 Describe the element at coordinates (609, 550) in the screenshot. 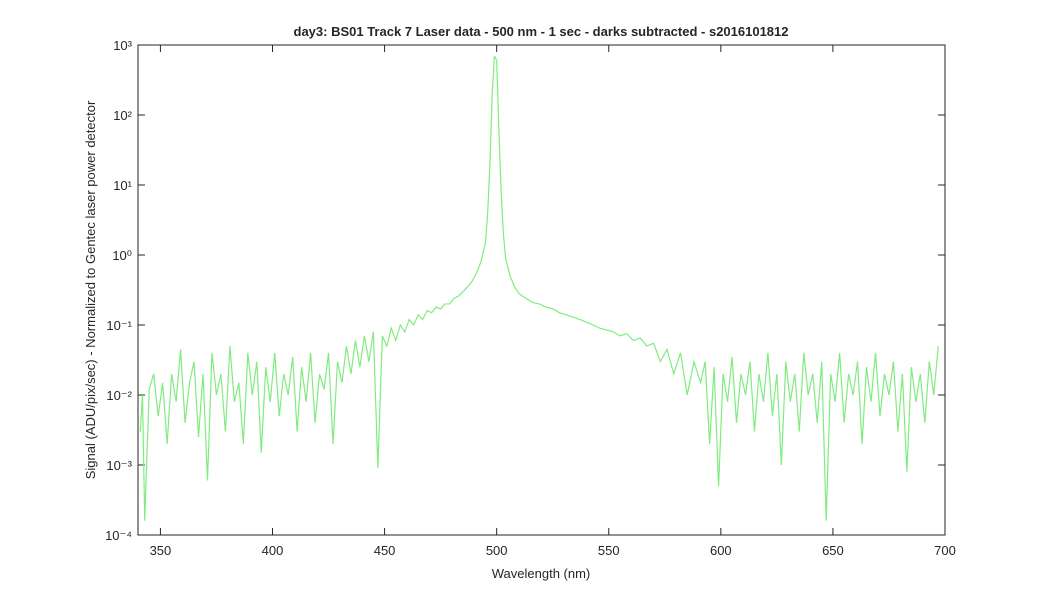

I see `x-tick-label: 550` at that location.